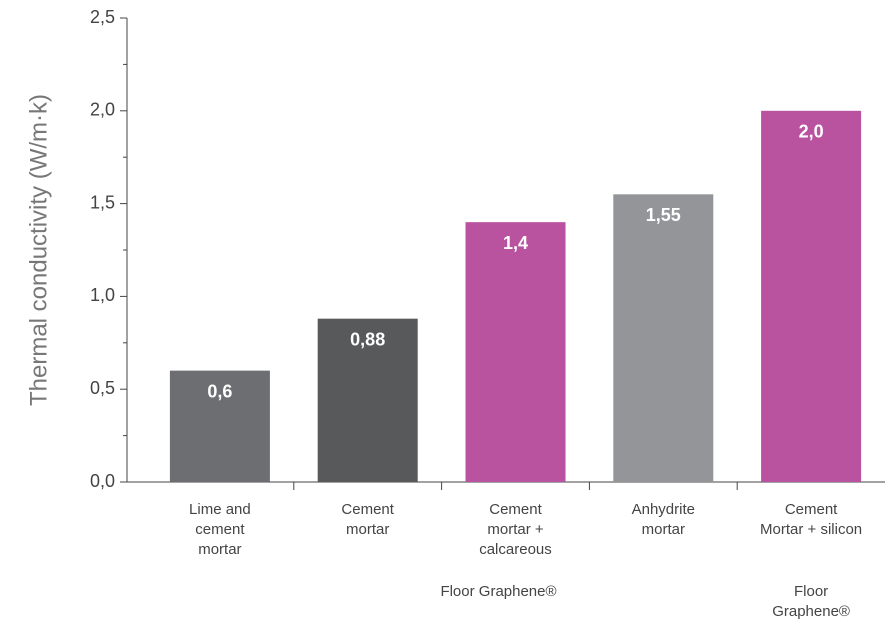 The image size is (886, 629). What do you see at coordinates (515, 243) in the screenshot?
I see `value-label: 1,4` at bounding box center [515, 243].